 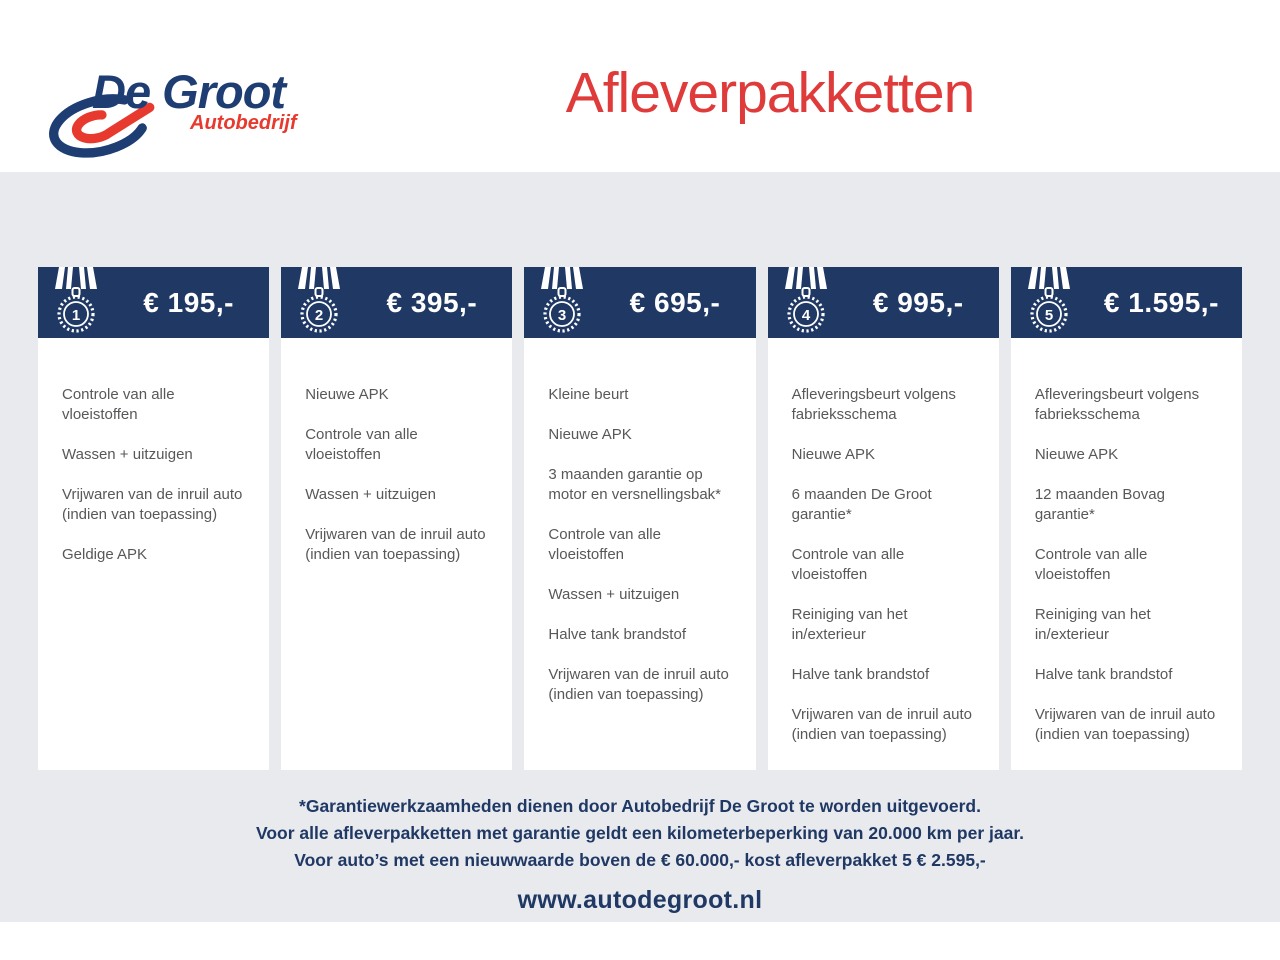 I want to click on de-groot-swoosh-icon, so click(x=102, y=126).